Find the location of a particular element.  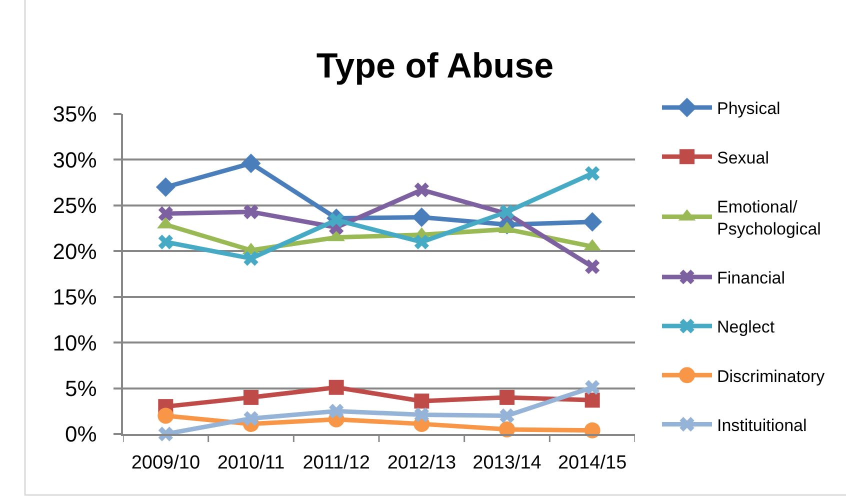

x-tick-label: 2011/12 is located at coordinates (336, 463).